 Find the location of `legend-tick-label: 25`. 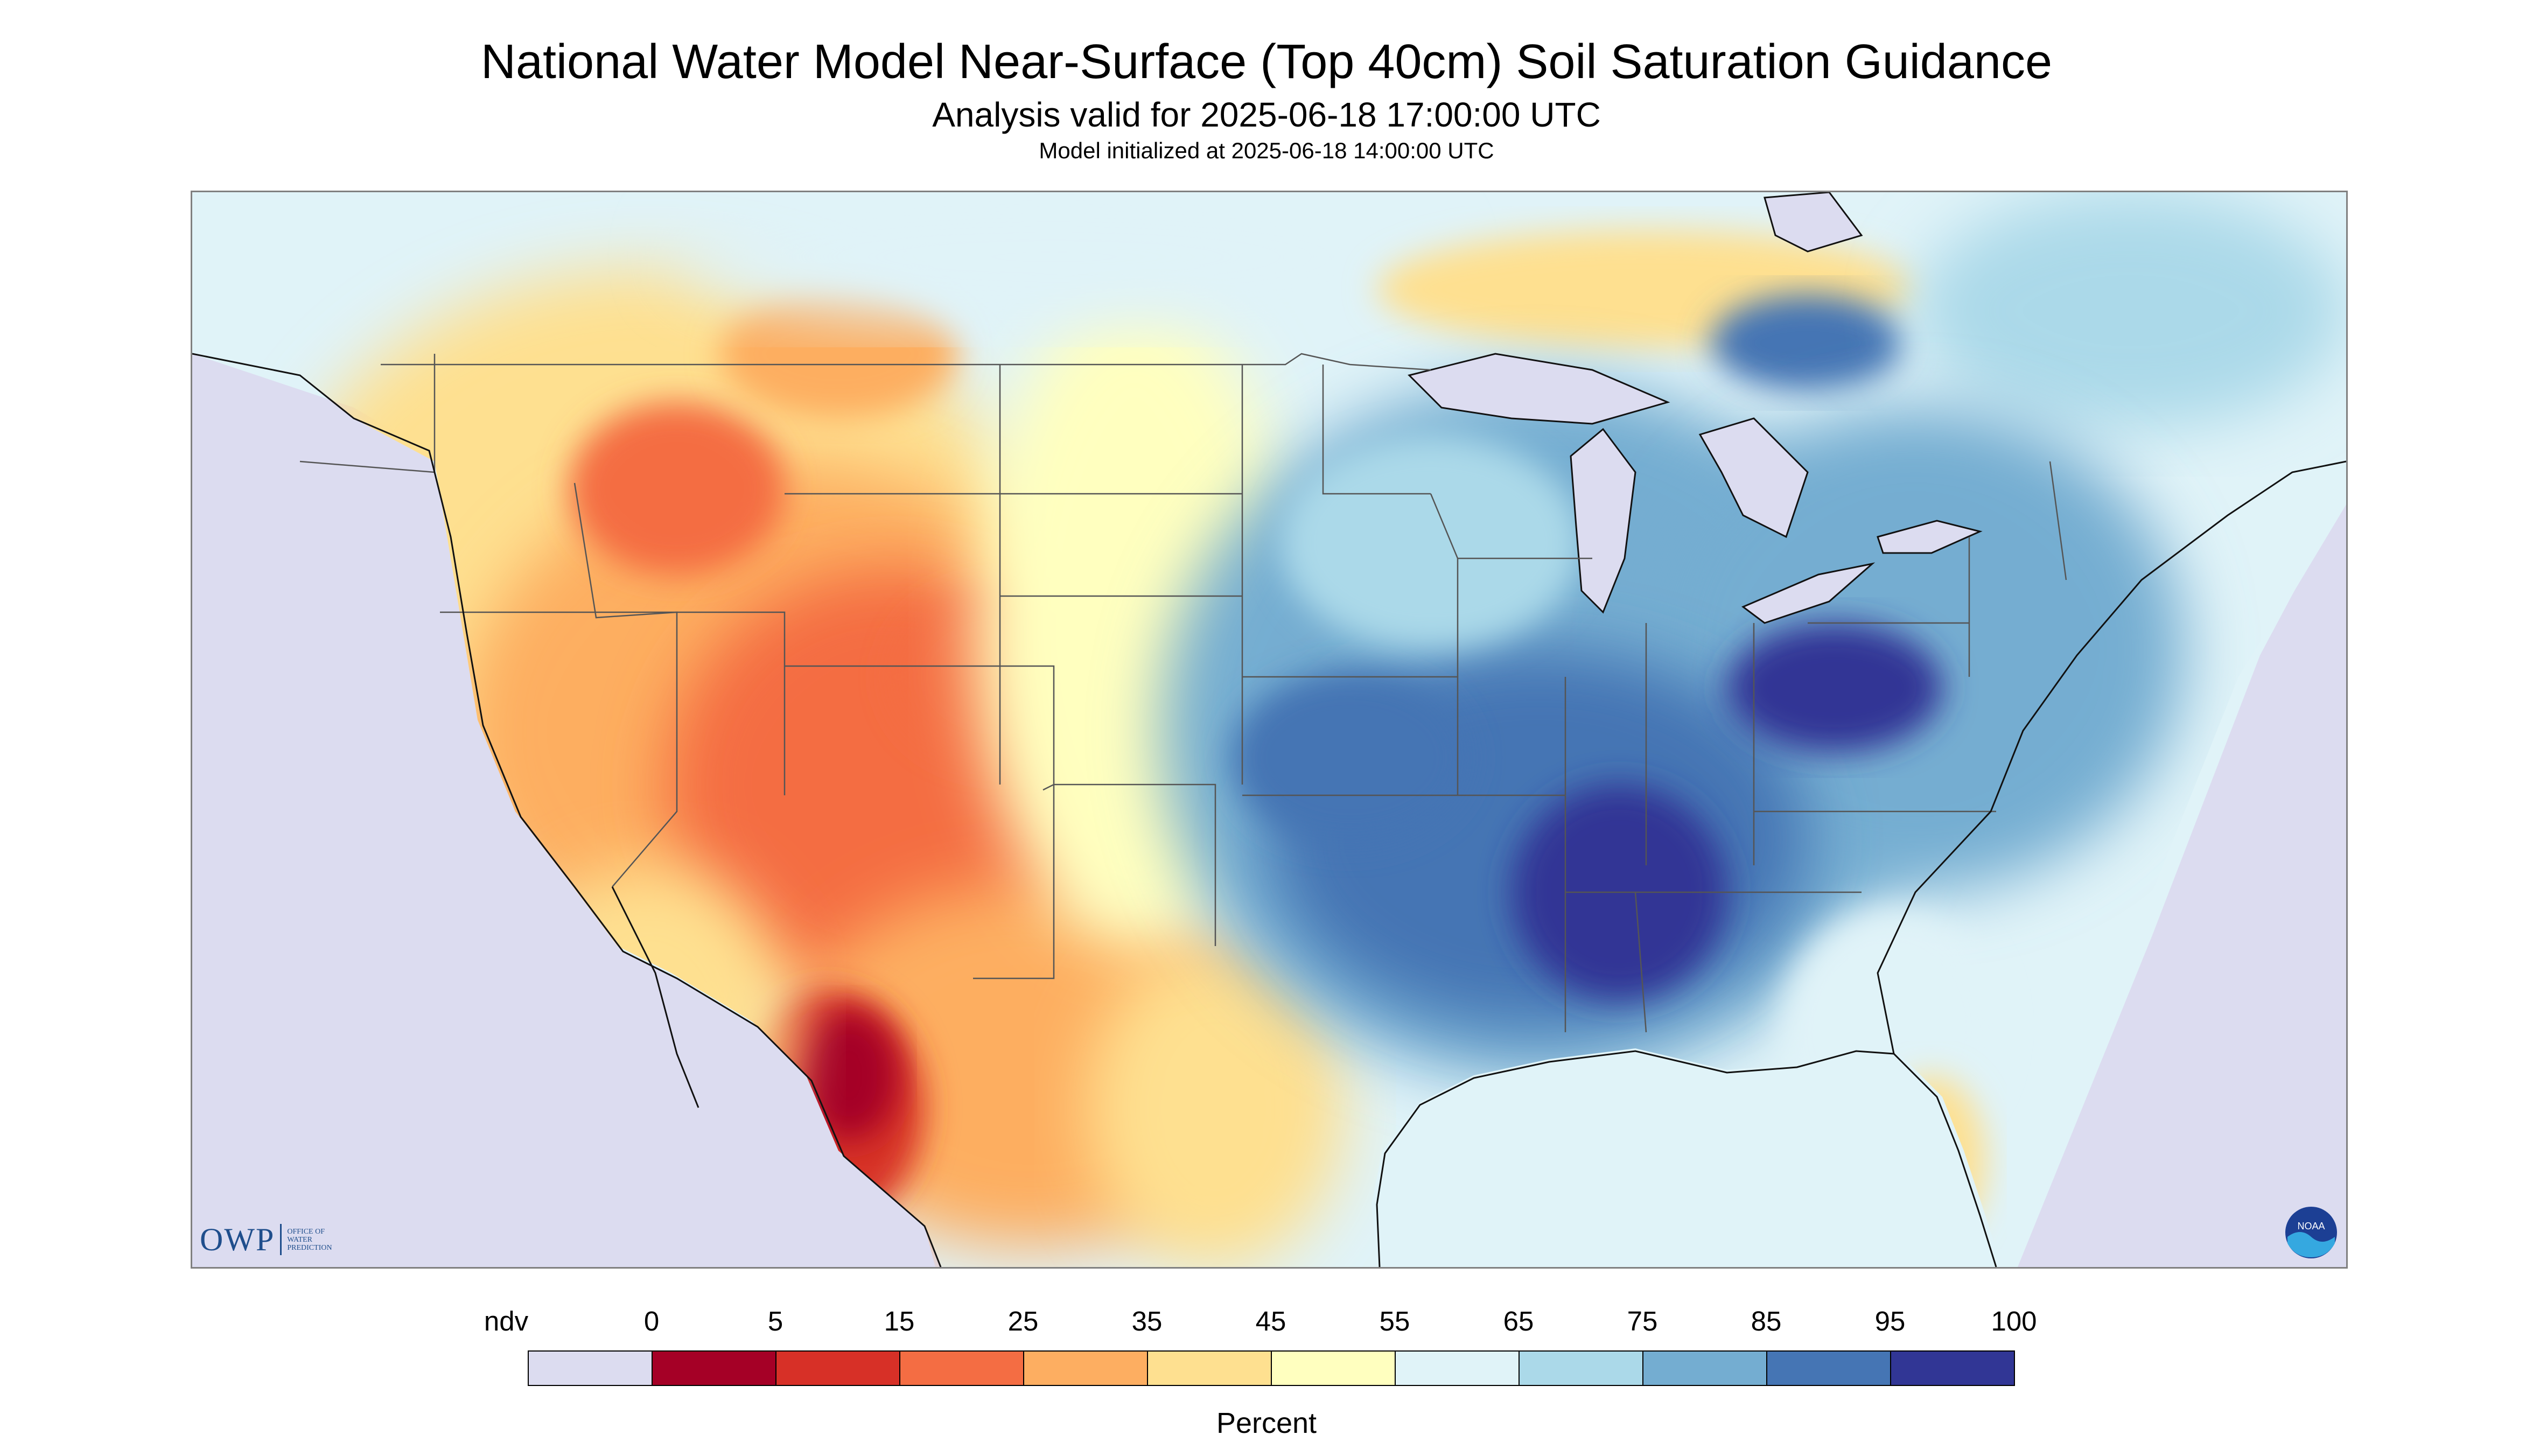

legend-tick-label: 25 is located at coordinates (1023, 1321).